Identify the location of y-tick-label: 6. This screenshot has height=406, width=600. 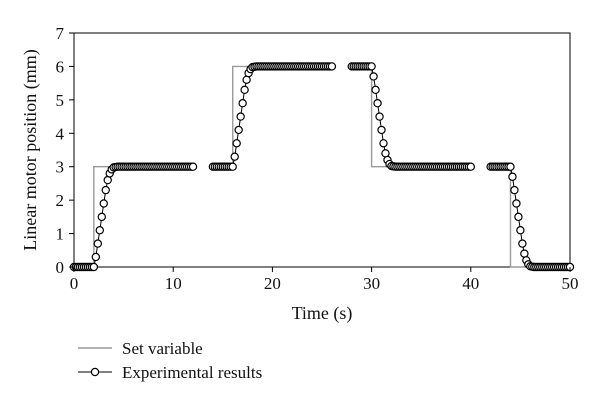
(60, 66).